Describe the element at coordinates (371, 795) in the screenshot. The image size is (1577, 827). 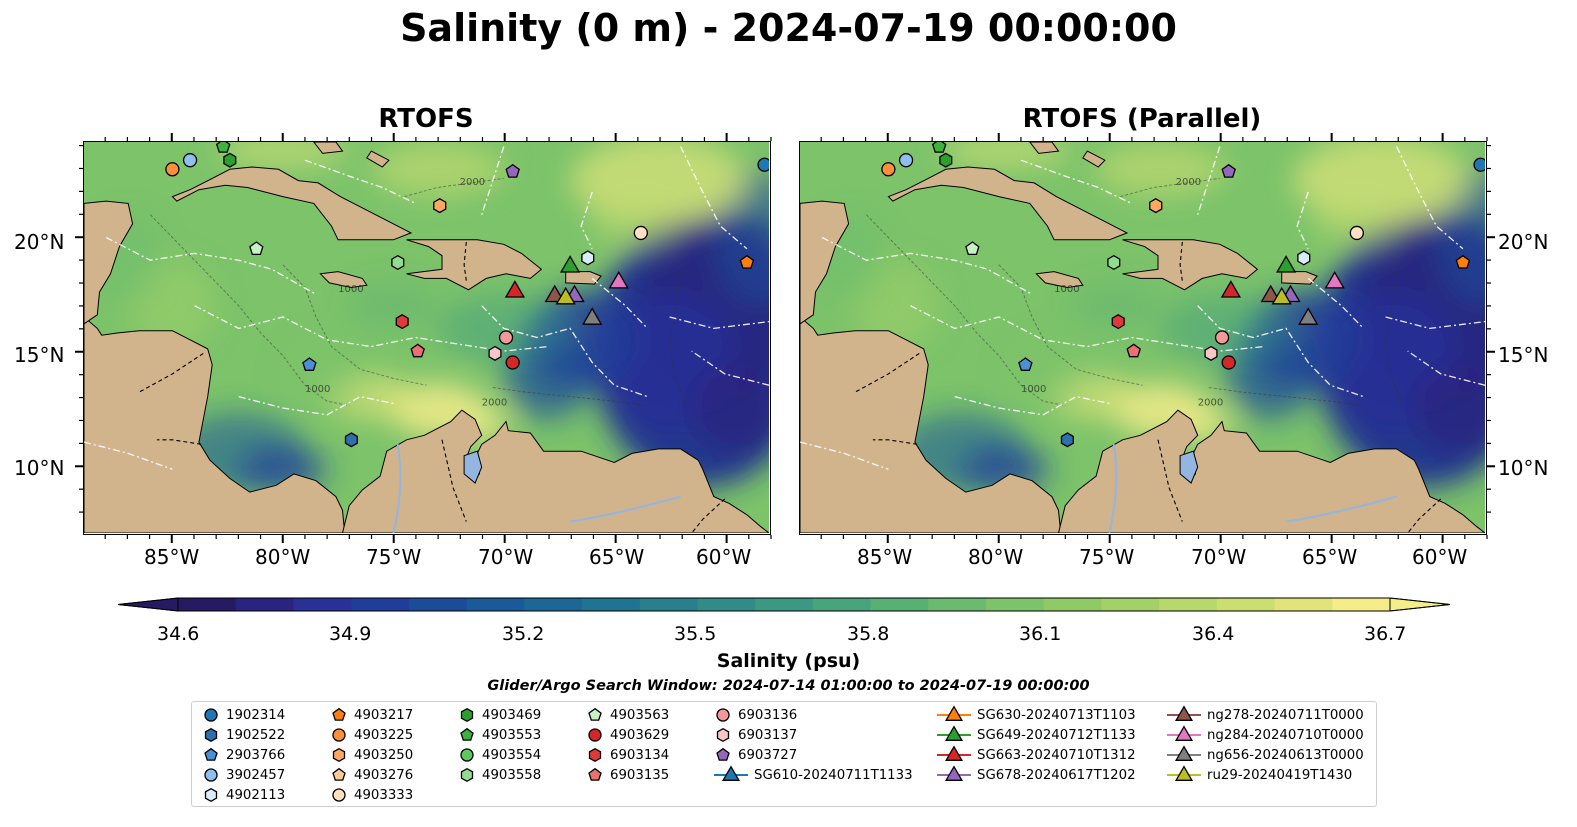
I see `legend-item-4903333: 4903333` at that location.